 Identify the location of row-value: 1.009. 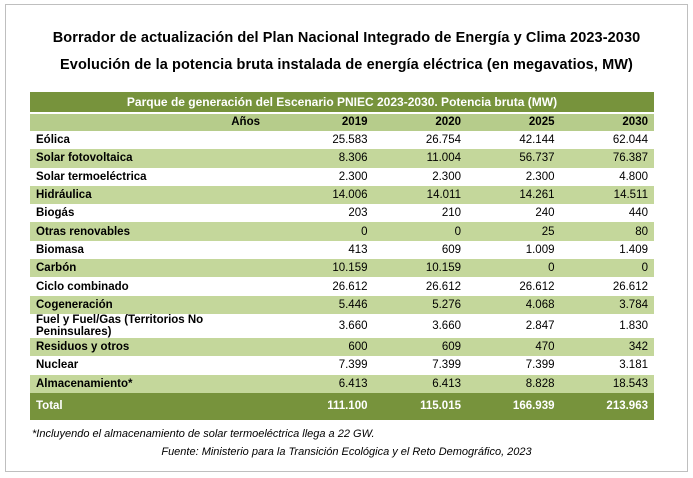
(514, 250).